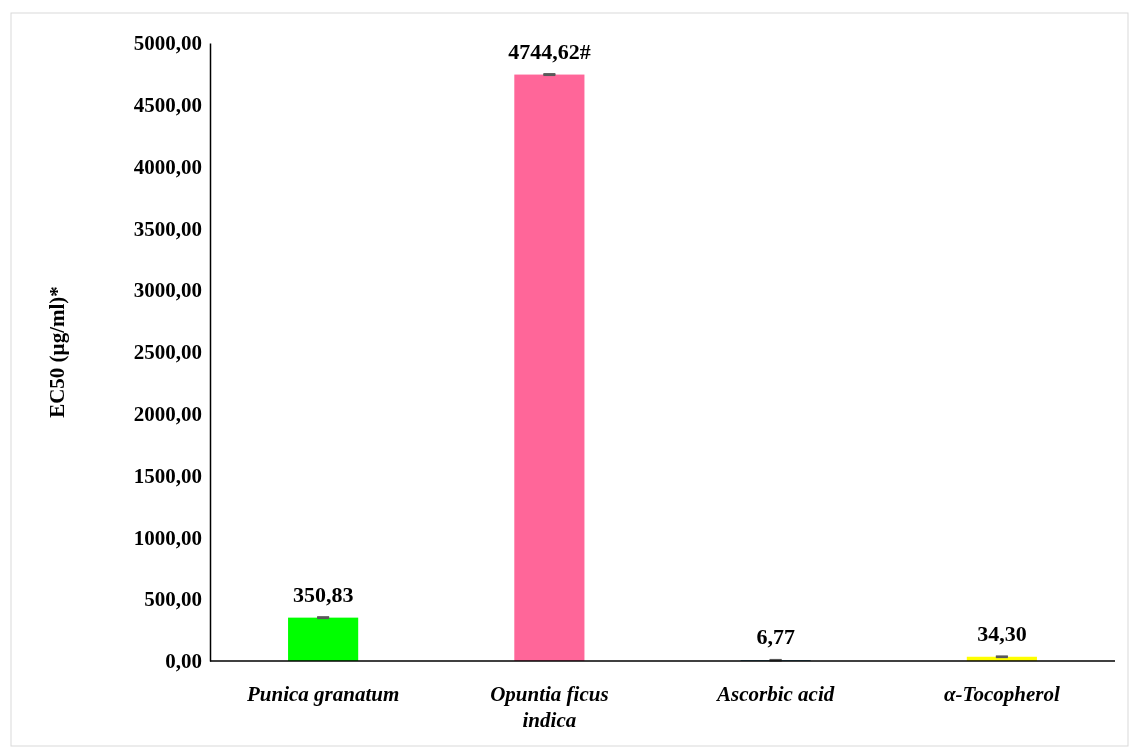 This screenshot has height=747, width=1130. Describe the element at coordinates (323, 594) in the screenshot. I see `data-label: 350,83` at that location.